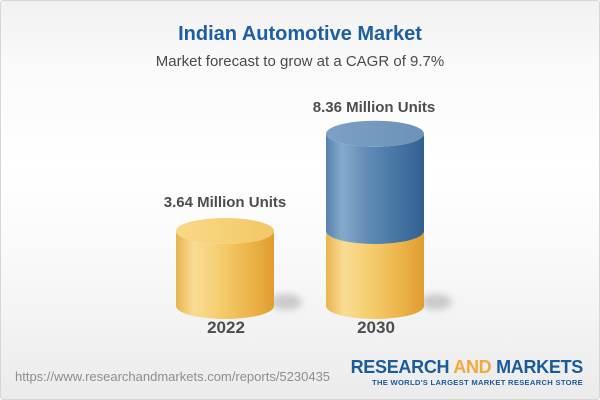  What do you see at coordinates (225, 231) in the screenshot?
I see `cylinder-top-2022` at bounding box center [225, 231].